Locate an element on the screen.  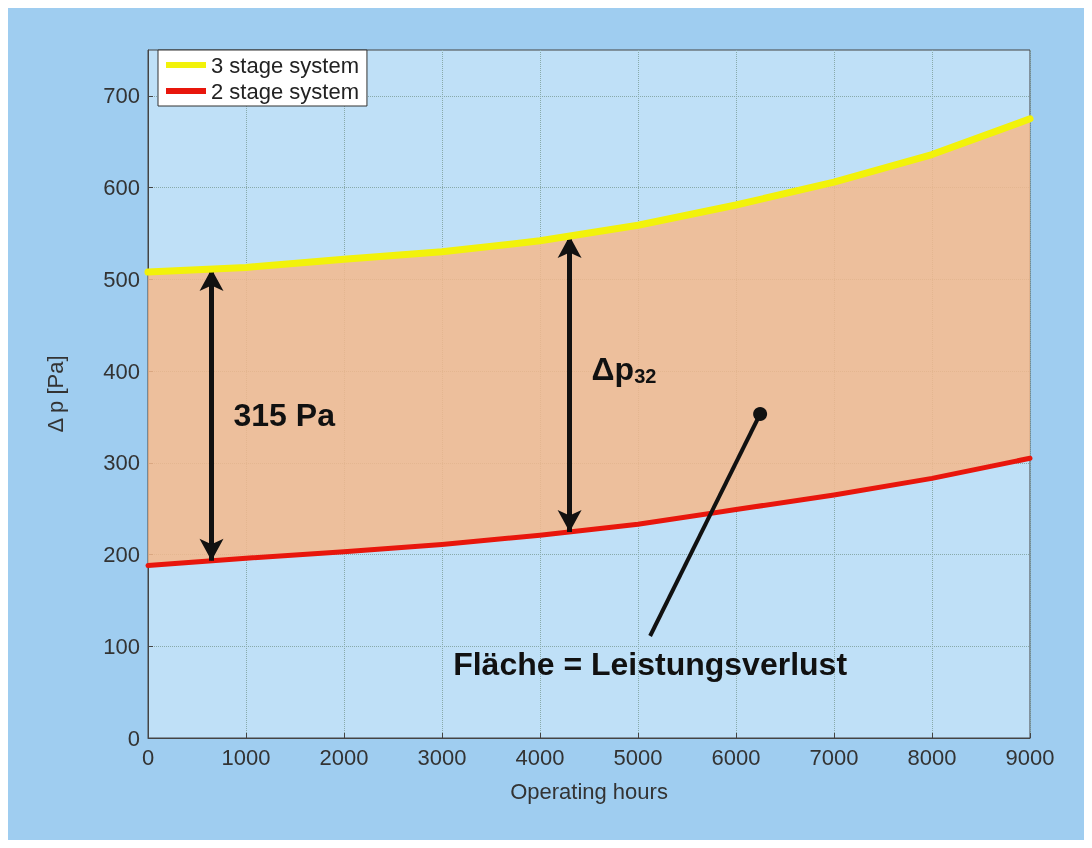
y-tick-label: 100 is located at coordinates (121, 646).